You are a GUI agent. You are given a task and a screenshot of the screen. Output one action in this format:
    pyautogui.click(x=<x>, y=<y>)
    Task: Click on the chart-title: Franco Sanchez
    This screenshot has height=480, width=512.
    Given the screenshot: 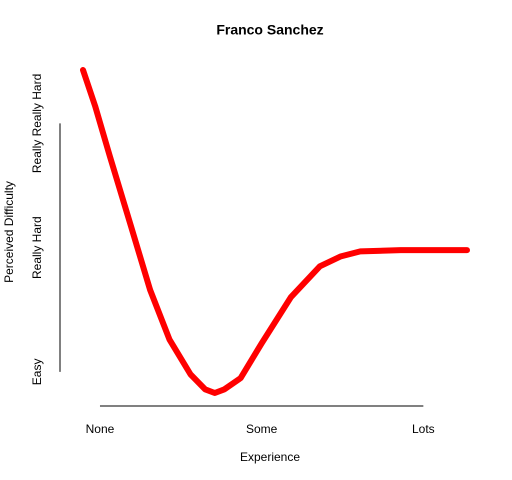 What is the action you would take?
    pyautogui.click(x=269, y=30)
    